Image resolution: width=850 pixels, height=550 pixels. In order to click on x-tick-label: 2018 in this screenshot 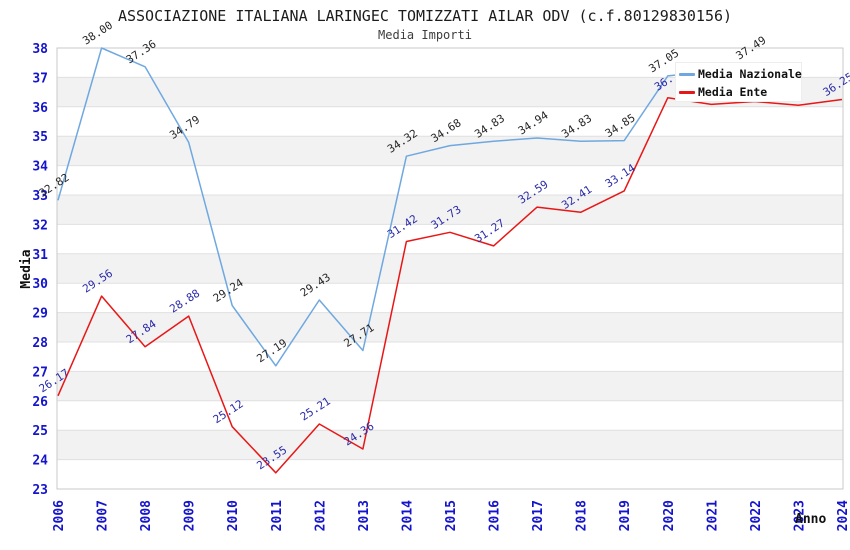, I will do `click(582, 515)`.